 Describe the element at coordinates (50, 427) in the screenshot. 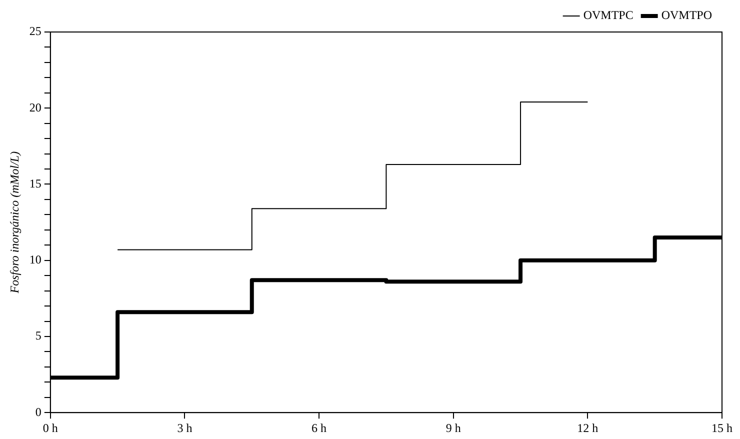

I see `x-tick-label: 0 h` at that location.